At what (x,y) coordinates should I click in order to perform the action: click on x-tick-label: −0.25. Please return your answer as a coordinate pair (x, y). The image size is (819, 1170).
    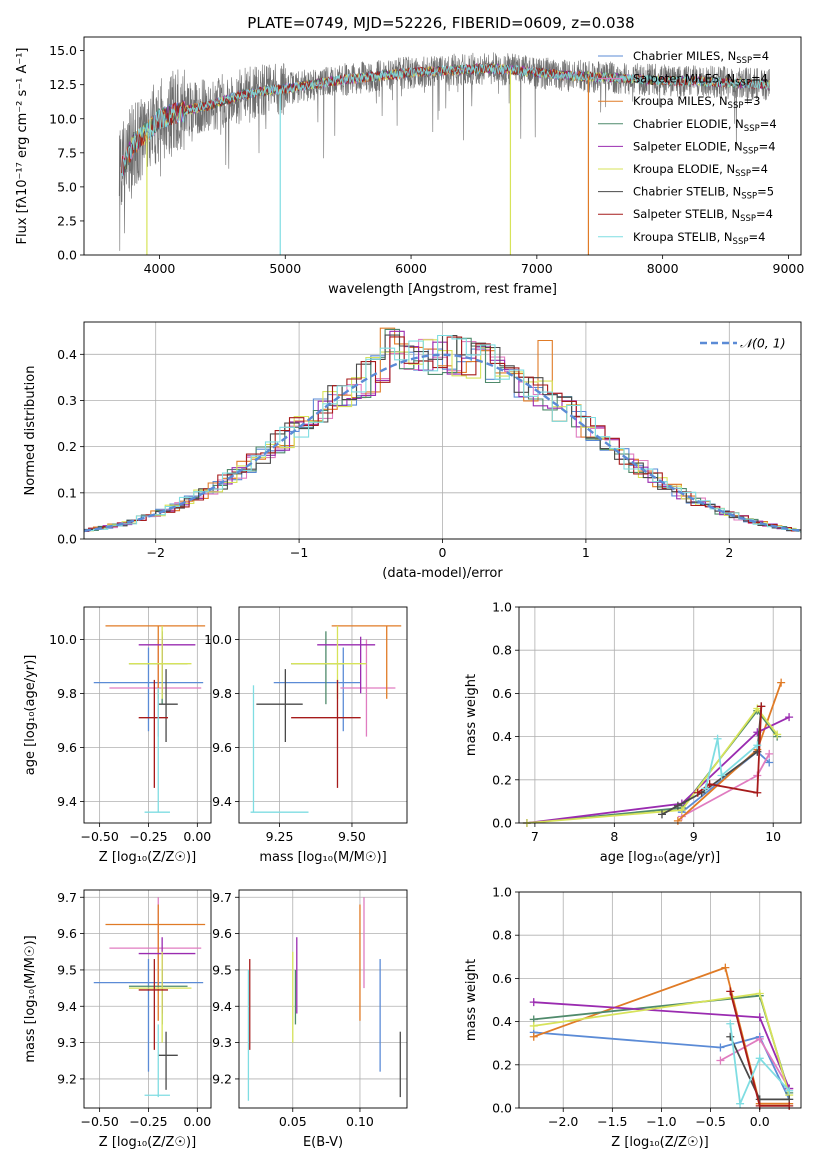
    Looking at the image, I should click on (148, 1121).